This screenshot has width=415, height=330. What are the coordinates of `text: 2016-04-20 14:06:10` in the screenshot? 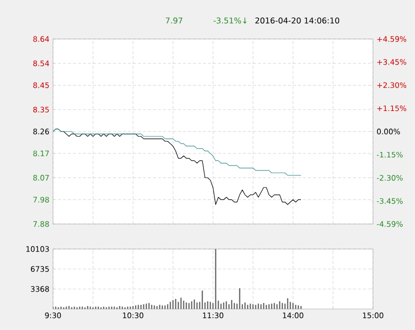 It's located at (297, 20).